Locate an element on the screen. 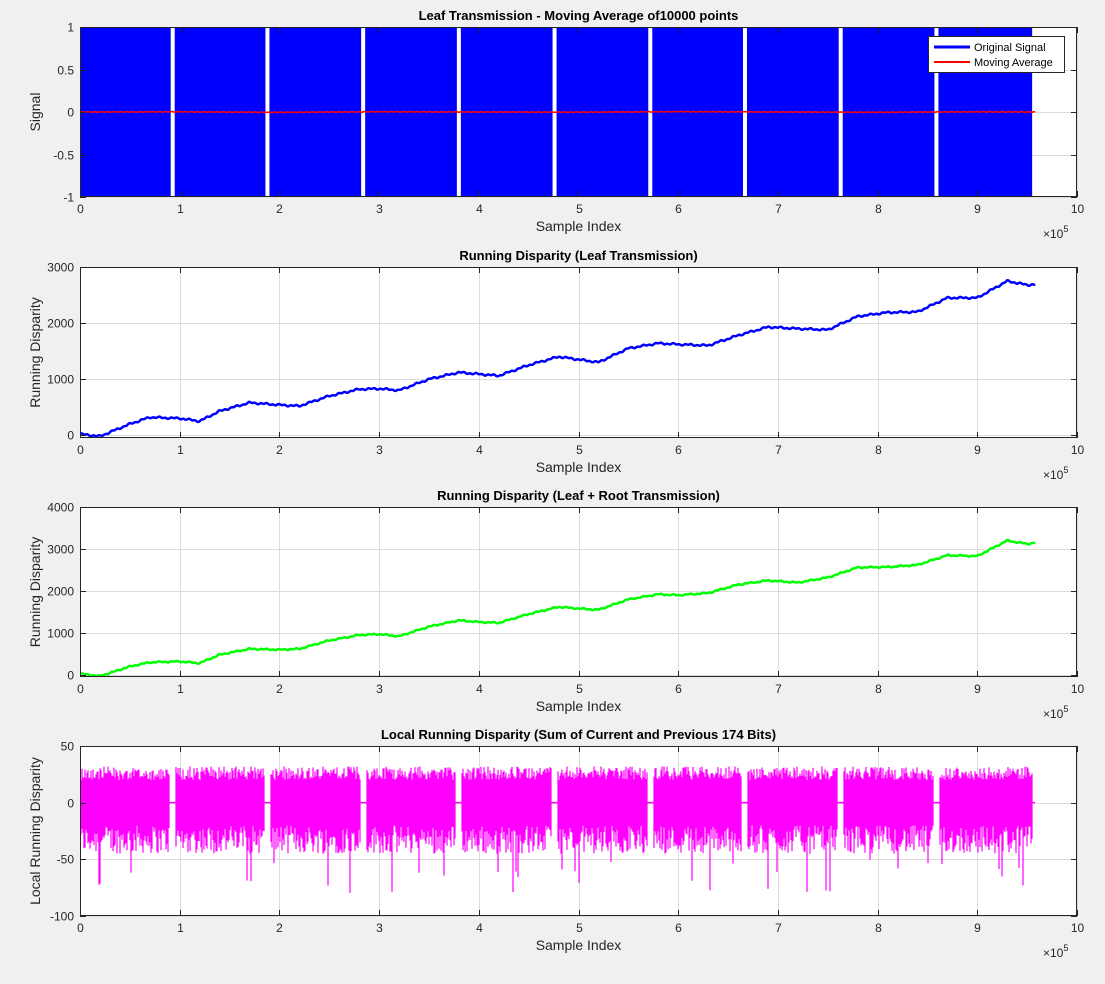  chart-title: Running Disparity (Leaf Transmission) is located at coordinates (578, 255).